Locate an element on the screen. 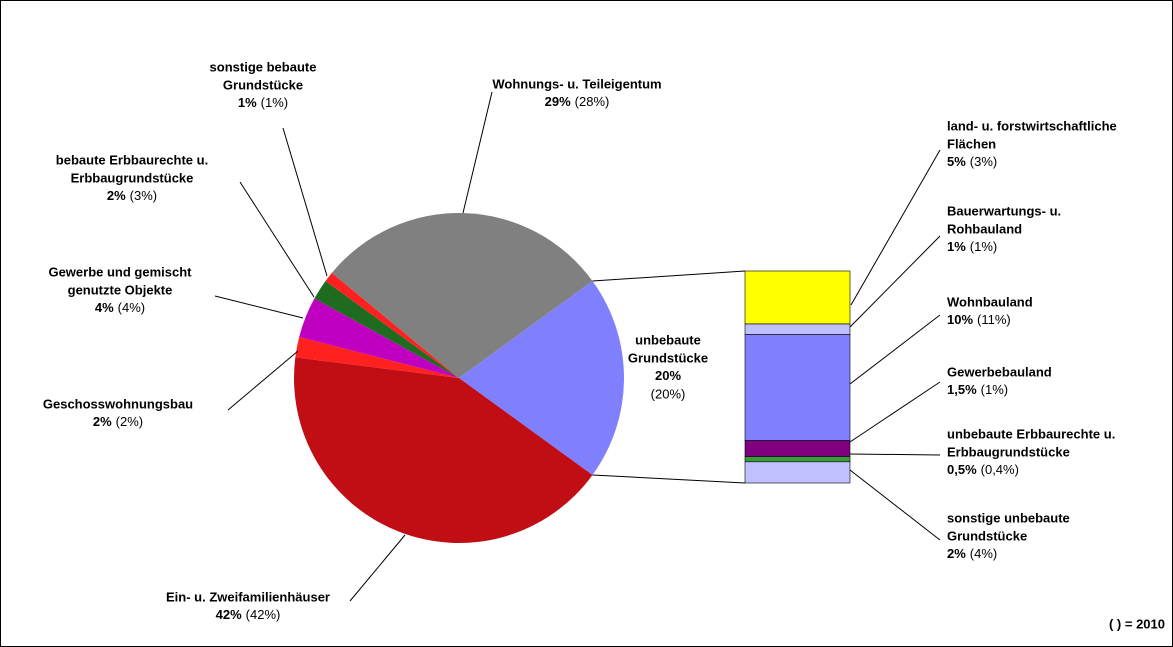 This screenshot has width=1173, height=647. slice-label: Wohnungs- u. Teileigentum is located at coordinates (576, 83).